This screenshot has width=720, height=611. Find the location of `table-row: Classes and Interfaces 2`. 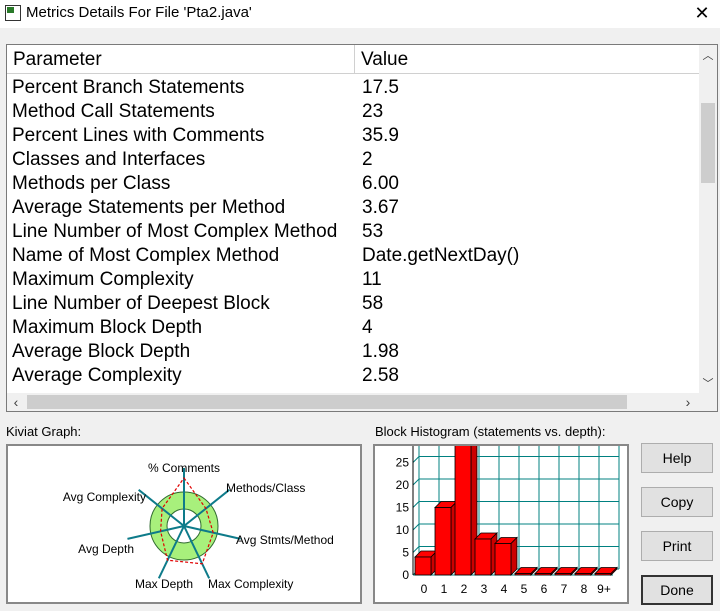

table-row: Classes and Interfaces 2 is located at coordinates (353, 160).